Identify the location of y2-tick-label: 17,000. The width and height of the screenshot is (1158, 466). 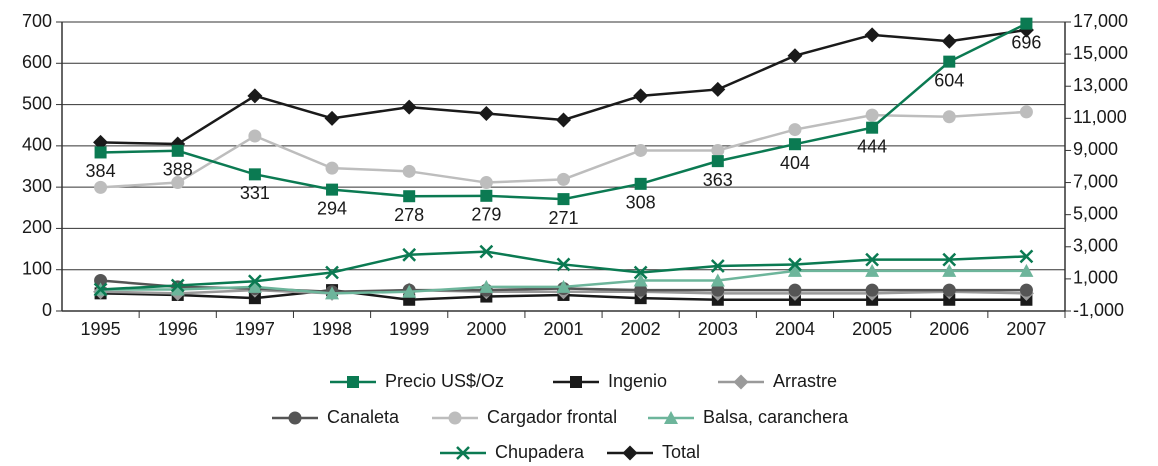
(1100, 21).